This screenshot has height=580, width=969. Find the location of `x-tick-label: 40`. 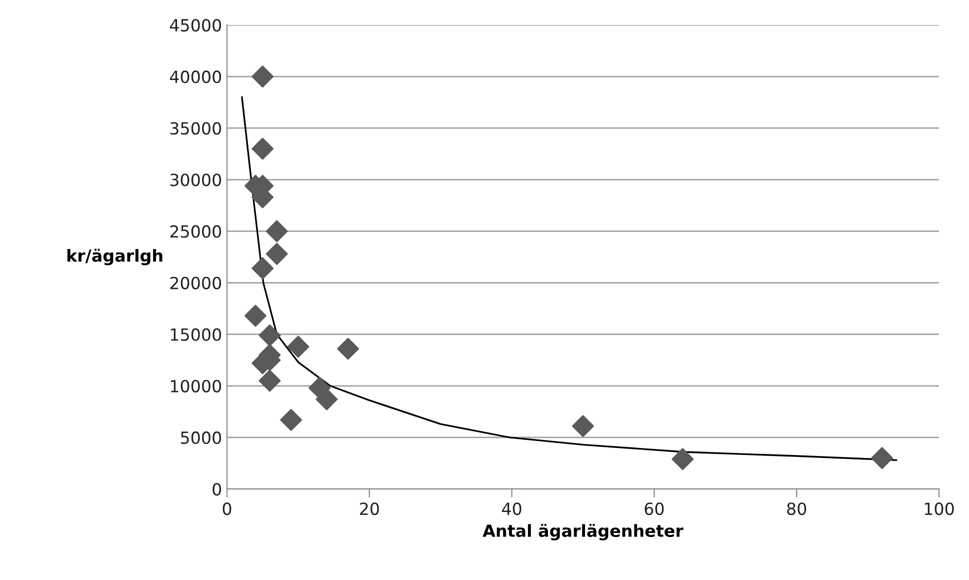

x-tick-label: 40 is located at coordinates (512, 509).